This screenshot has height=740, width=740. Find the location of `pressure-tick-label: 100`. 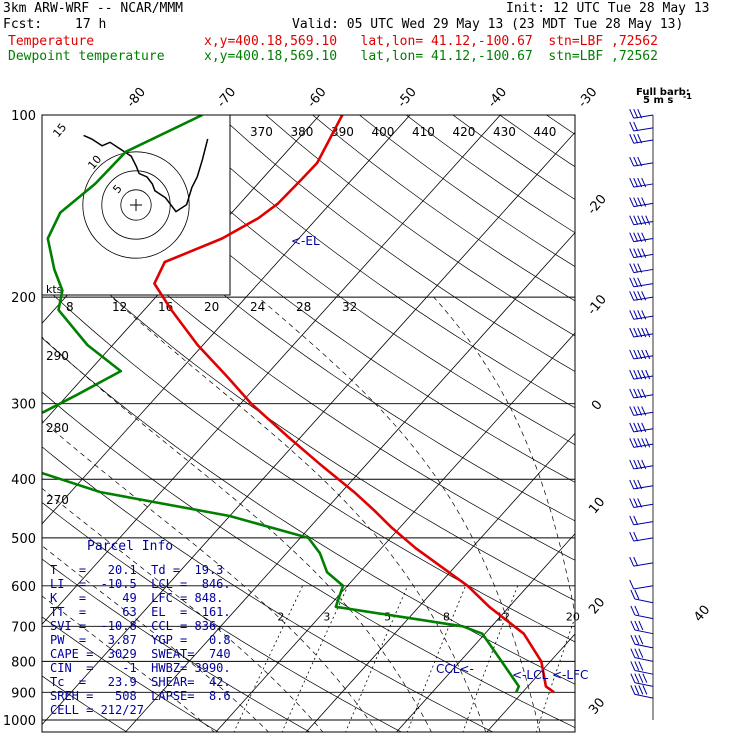

pressure-tick-label: 100 is located at coordinates (23, 116).